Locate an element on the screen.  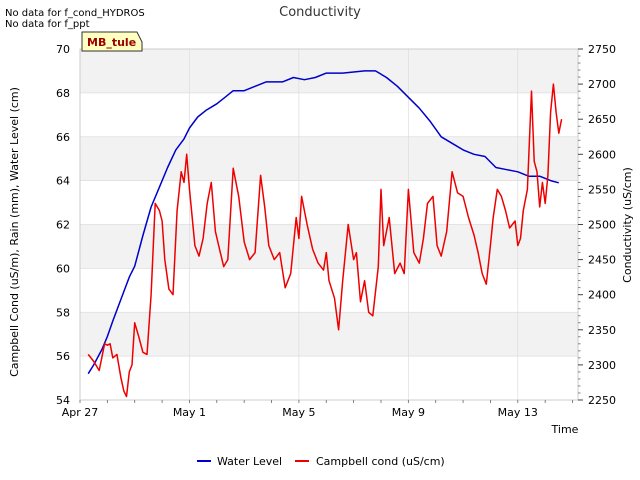
y2-tick-label-2450: 2450 is located at coordinates (602, 260).